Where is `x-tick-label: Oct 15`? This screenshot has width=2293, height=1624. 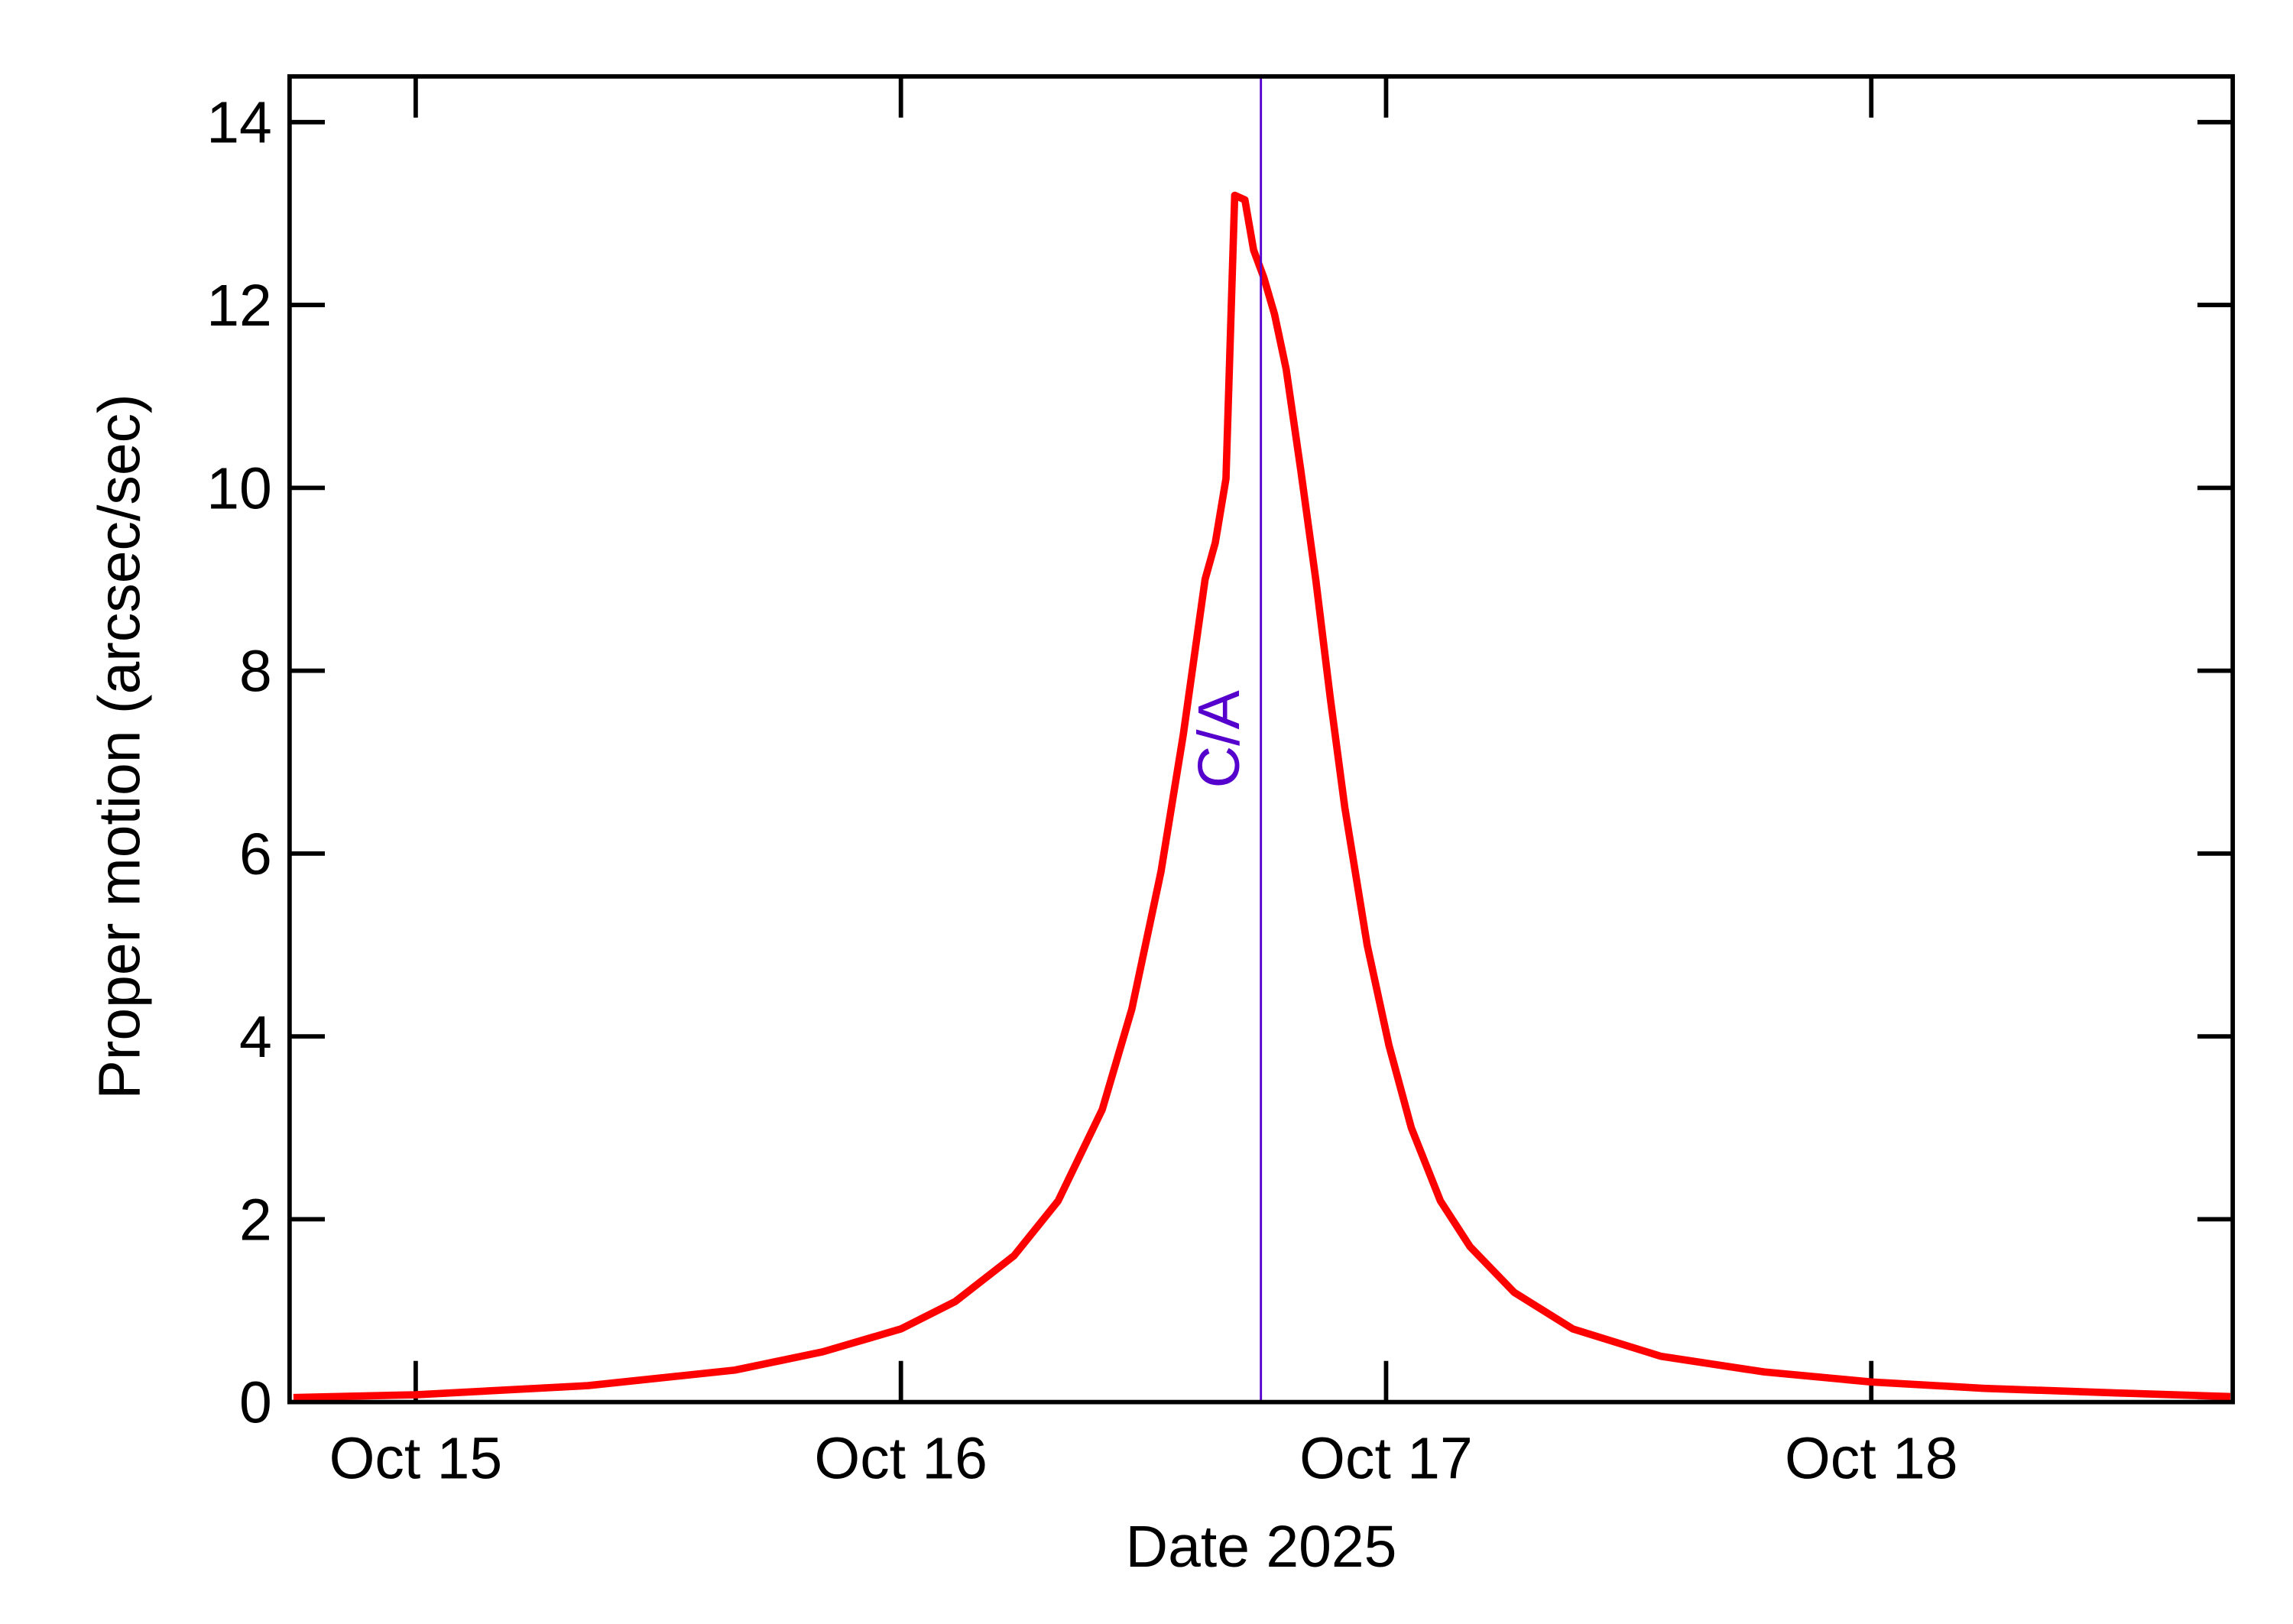 x-tick-label: Oct 15 is located at coordinates (416, 1459).